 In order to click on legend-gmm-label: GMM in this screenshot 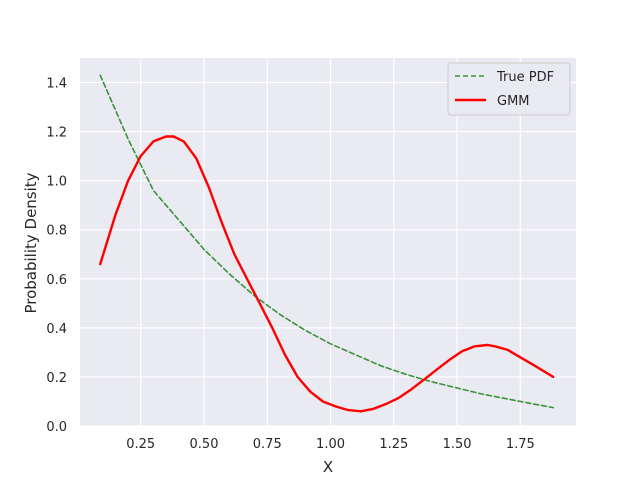, I will do `click(513, 101)`.